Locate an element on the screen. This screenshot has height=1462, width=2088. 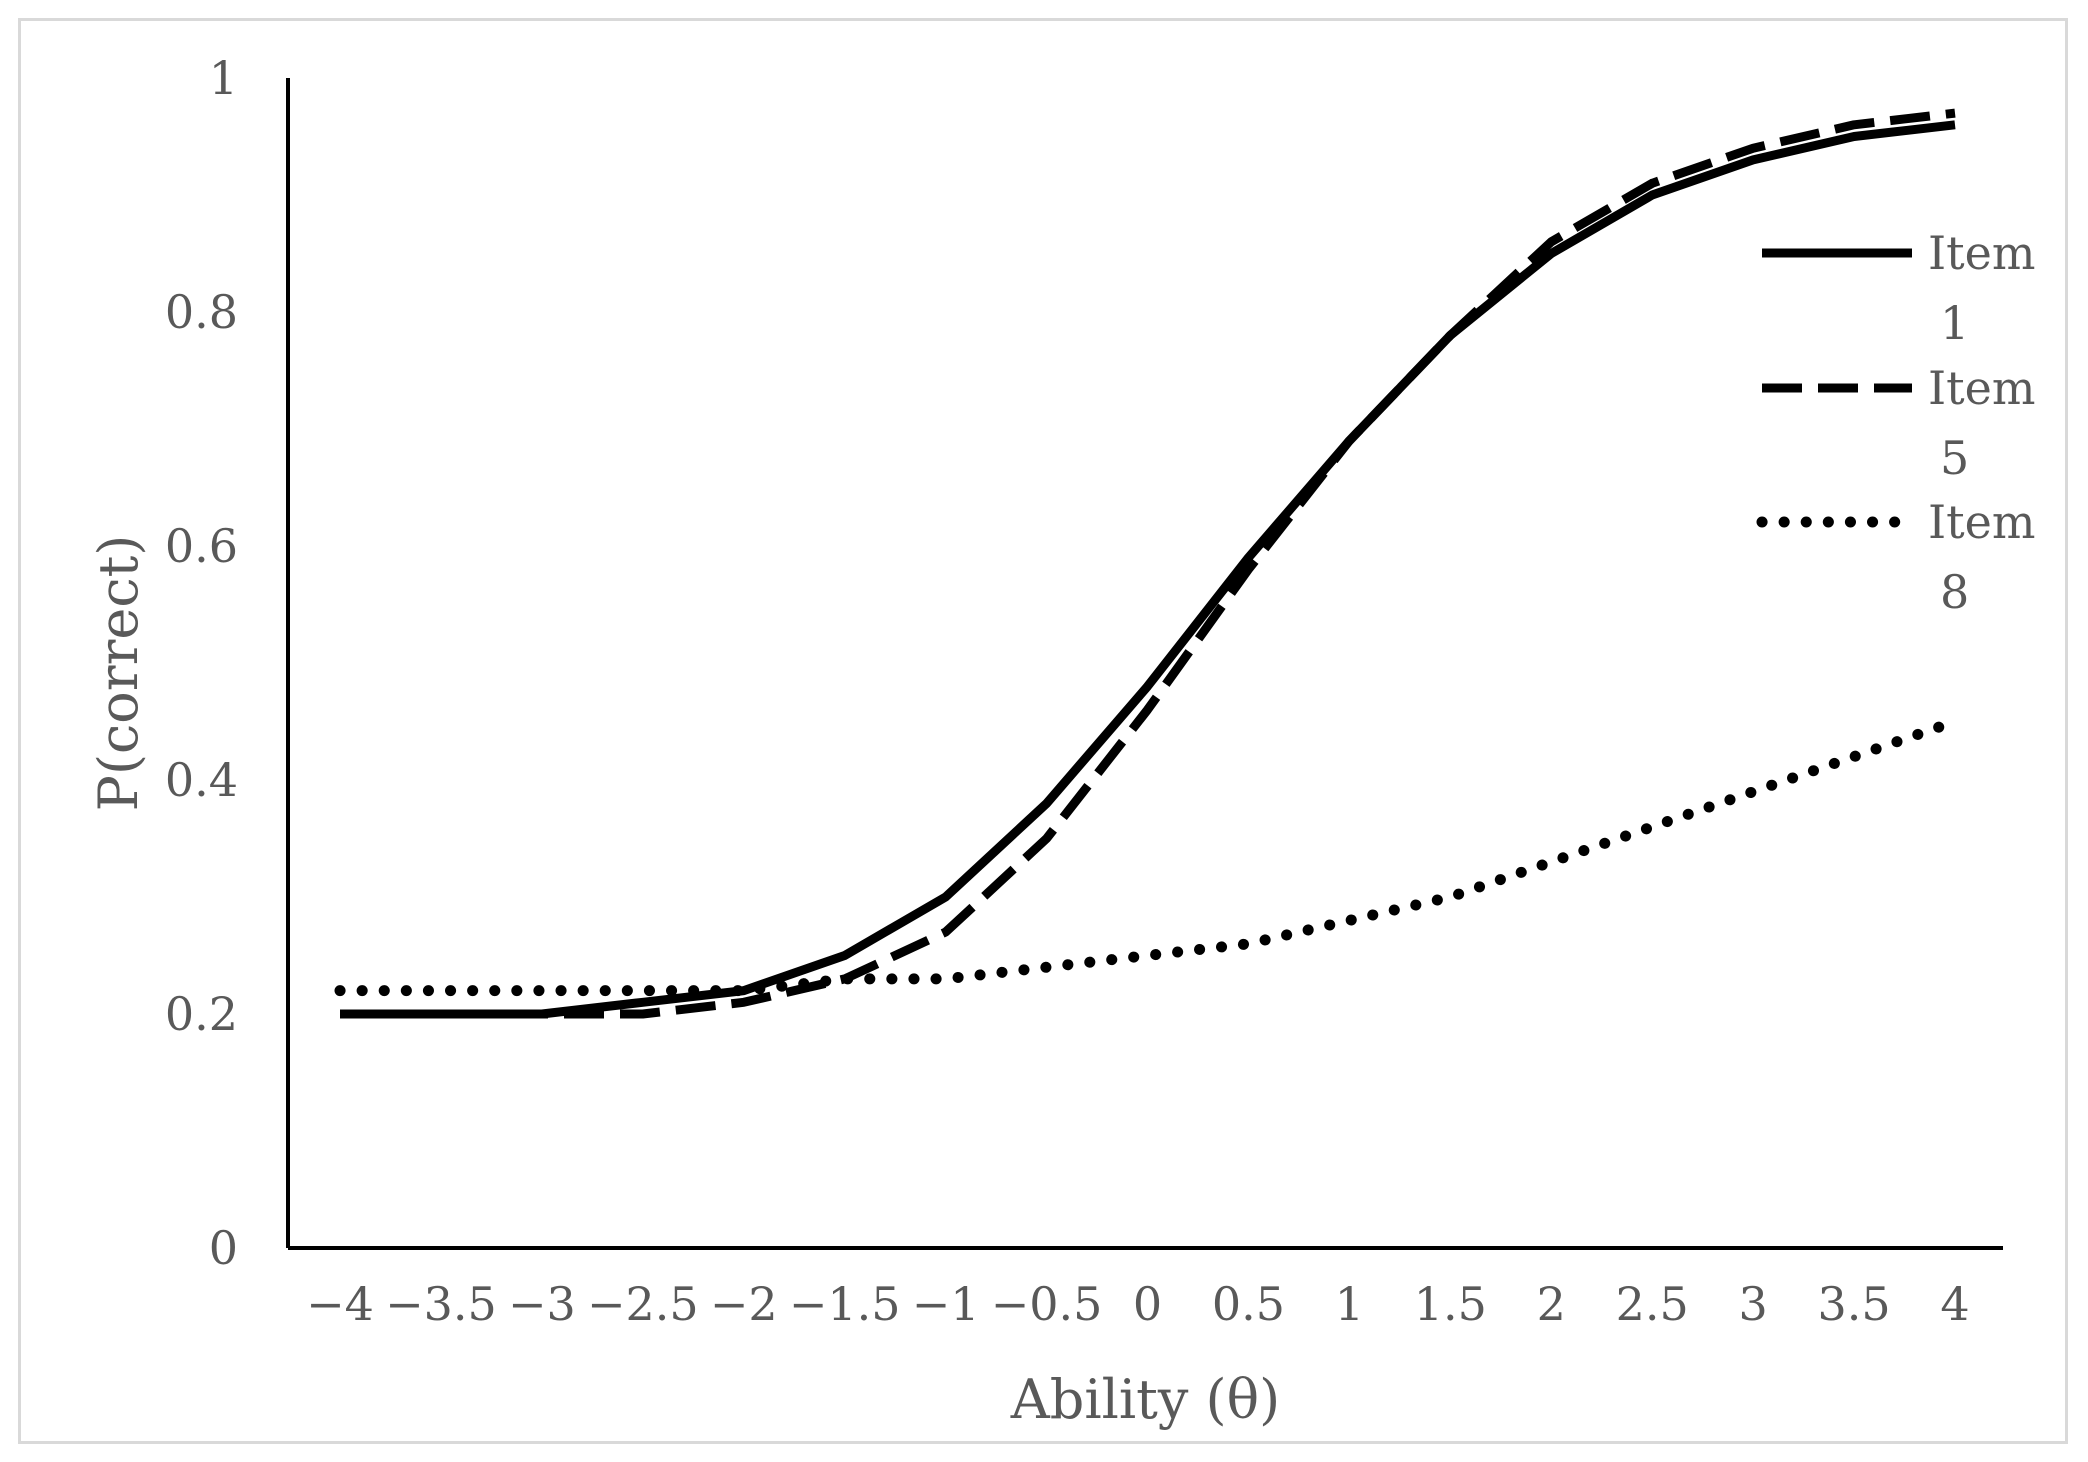
x-tick-label: 3 is located at coordinates (1752, 1304).